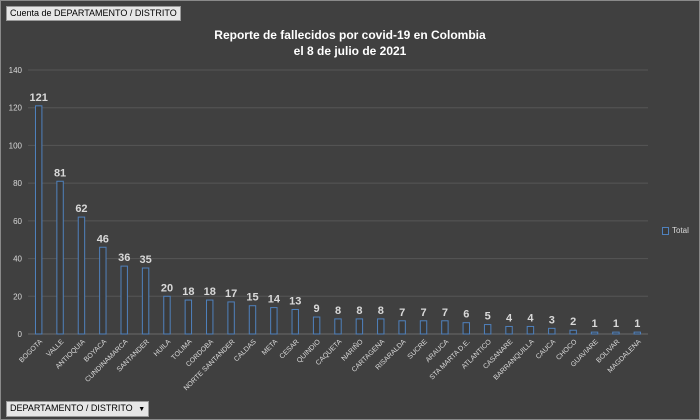  Describe the element at coordinates (350, 51) in the screenshot. I see `chart-subtitle: el 8 de julio de 2021` at that location.